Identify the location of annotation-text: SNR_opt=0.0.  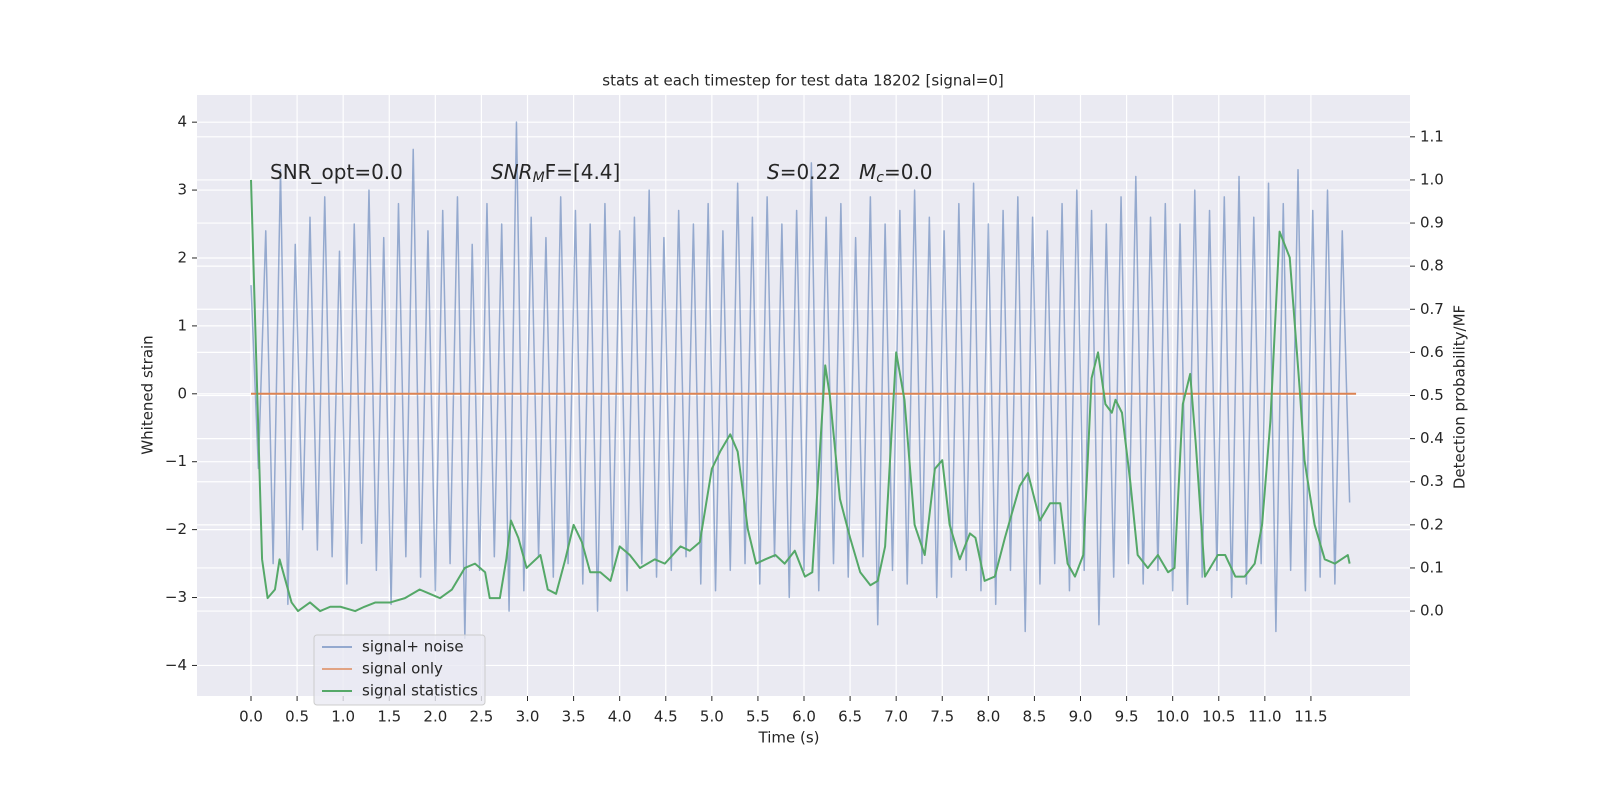
(336, 172).